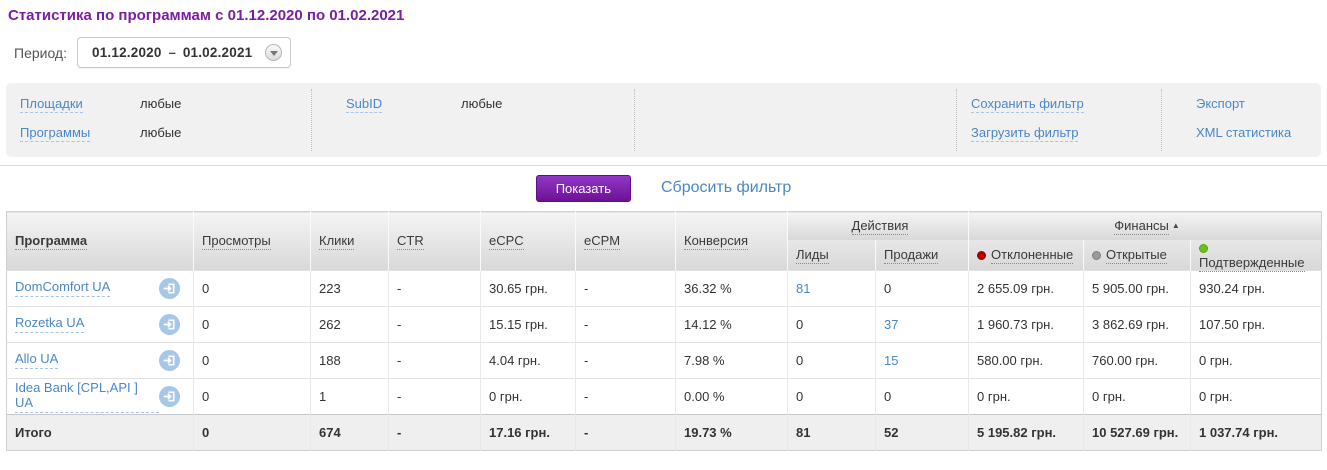 Image resolution: width=1327 pixels, height=470 pixels. I want to click on program-link: DomComfort UA, so click(63, 288).